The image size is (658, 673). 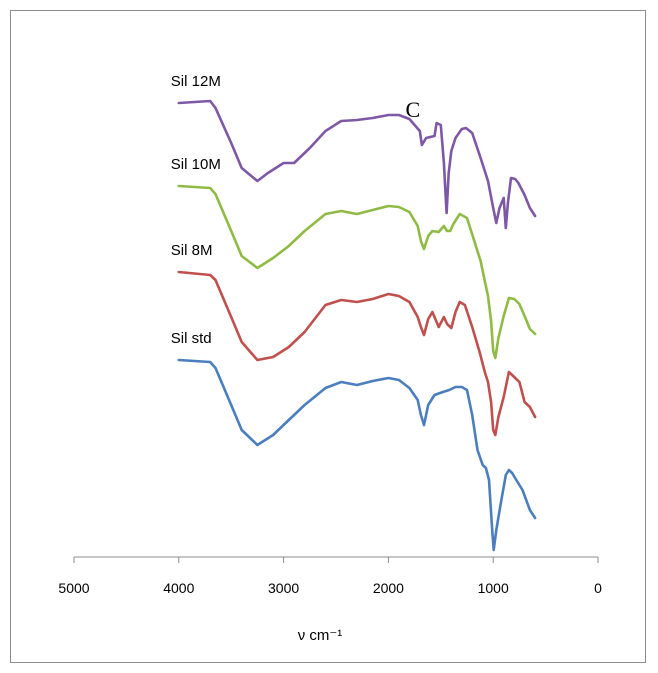 What do you see at coordinates (357, 164) in the screenshot?
I see `series-line-sil-12m` at bounding box center [357, 164].